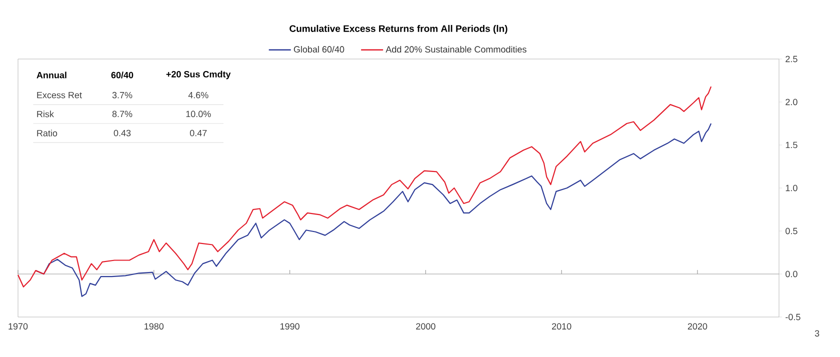  I want to click on y-tick-label: -0.5, so click(793, 317).